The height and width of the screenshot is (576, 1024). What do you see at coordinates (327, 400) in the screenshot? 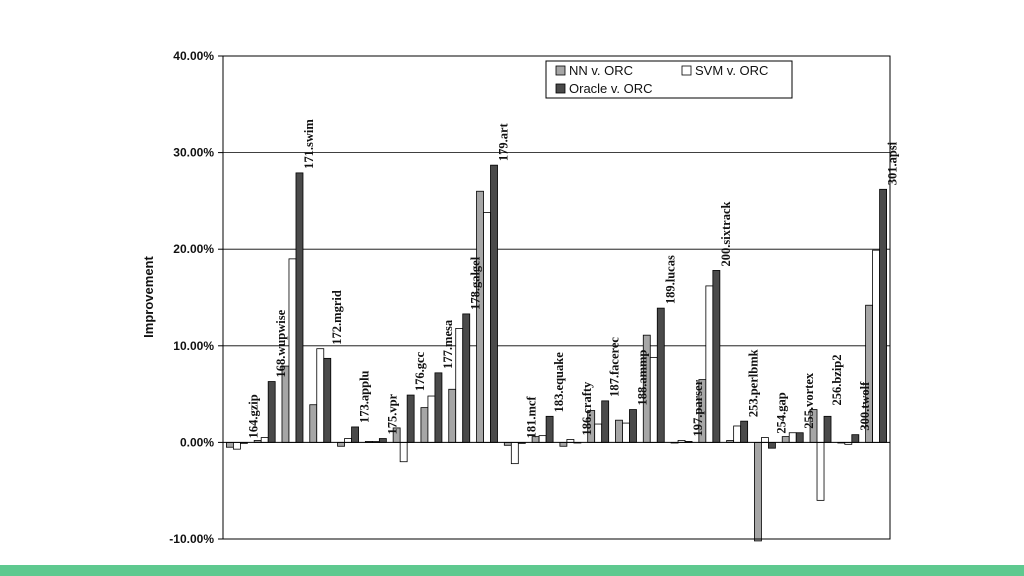
I see `bar-oracle-v-orc-172-mgrid` at bounding box center [327, 400].